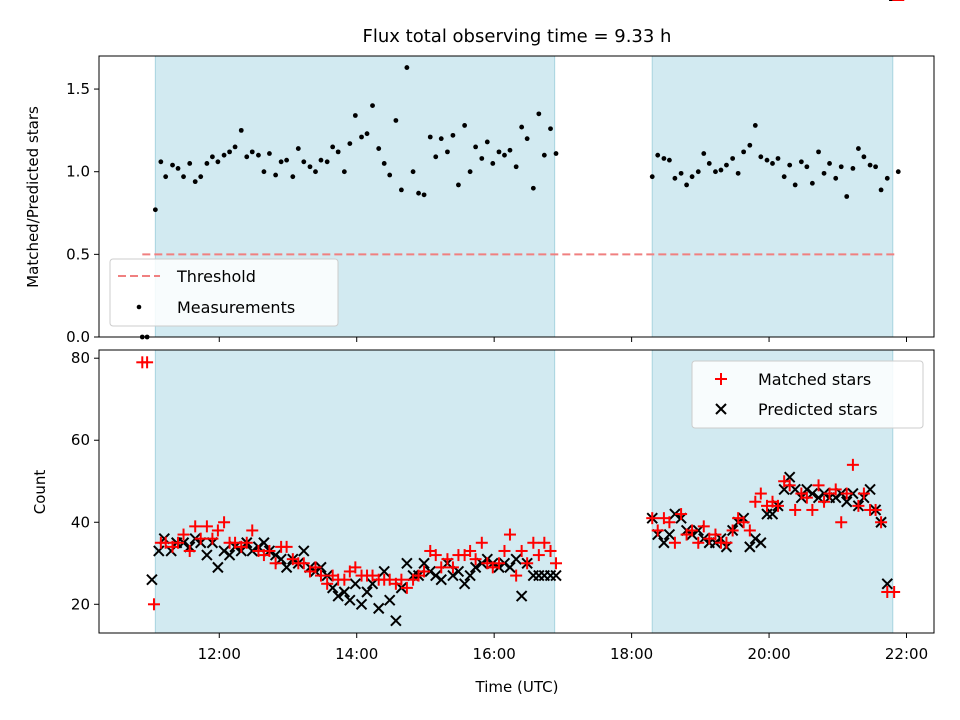  I want to click on legend-matched-swatch, so click(721, 379).